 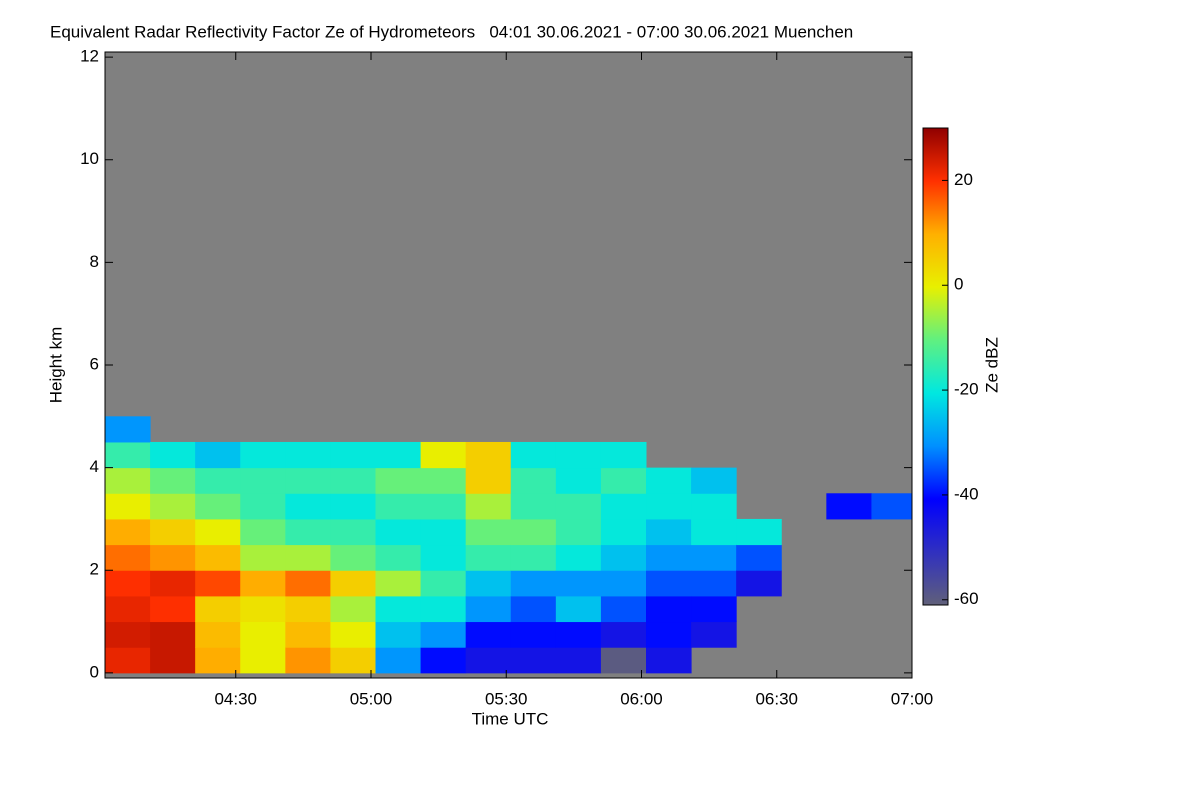 What do you see at coordinates (89, 56) in the screenshot?
I see `y-tick-label: 12` at bounding box center [89, 56].